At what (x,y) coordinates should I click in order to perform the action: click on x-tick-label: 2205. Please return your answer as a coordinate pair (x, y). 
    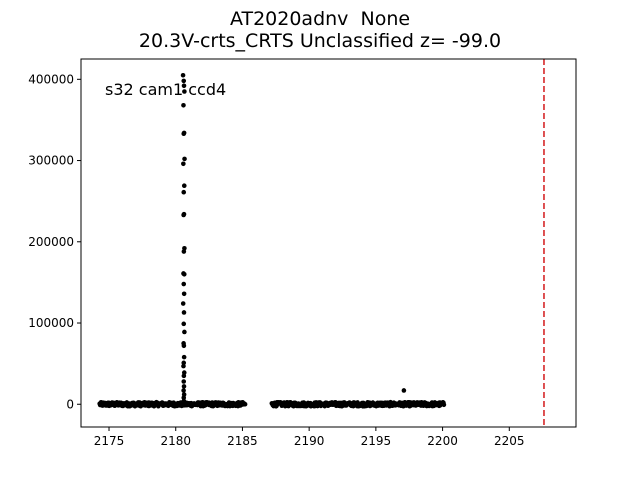
    Looking at the image, I should click on (509, 441).